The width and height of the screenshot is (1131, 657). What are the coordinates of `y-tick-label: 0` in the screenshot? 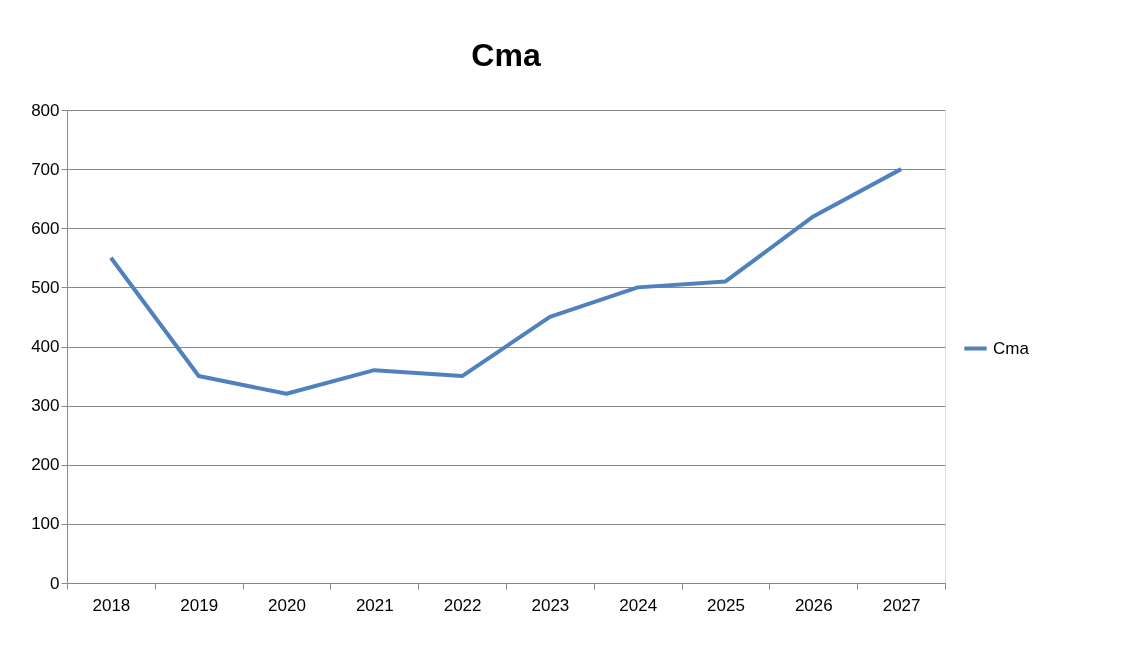 It's located at (55, 583).